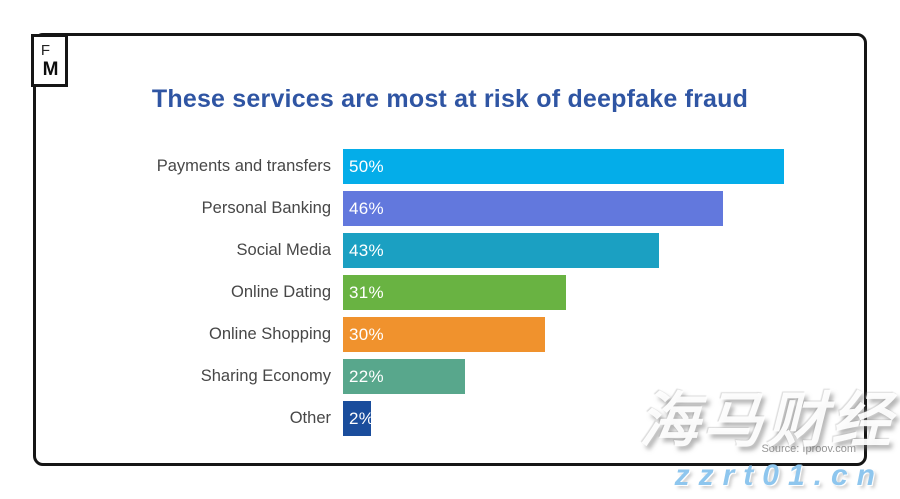 This screenshot has width=900, height=499. What do you see at coordinates (366, 208) in the screenshot?
I see `bar-value-label: 46%` at bounding box center [366, 208].